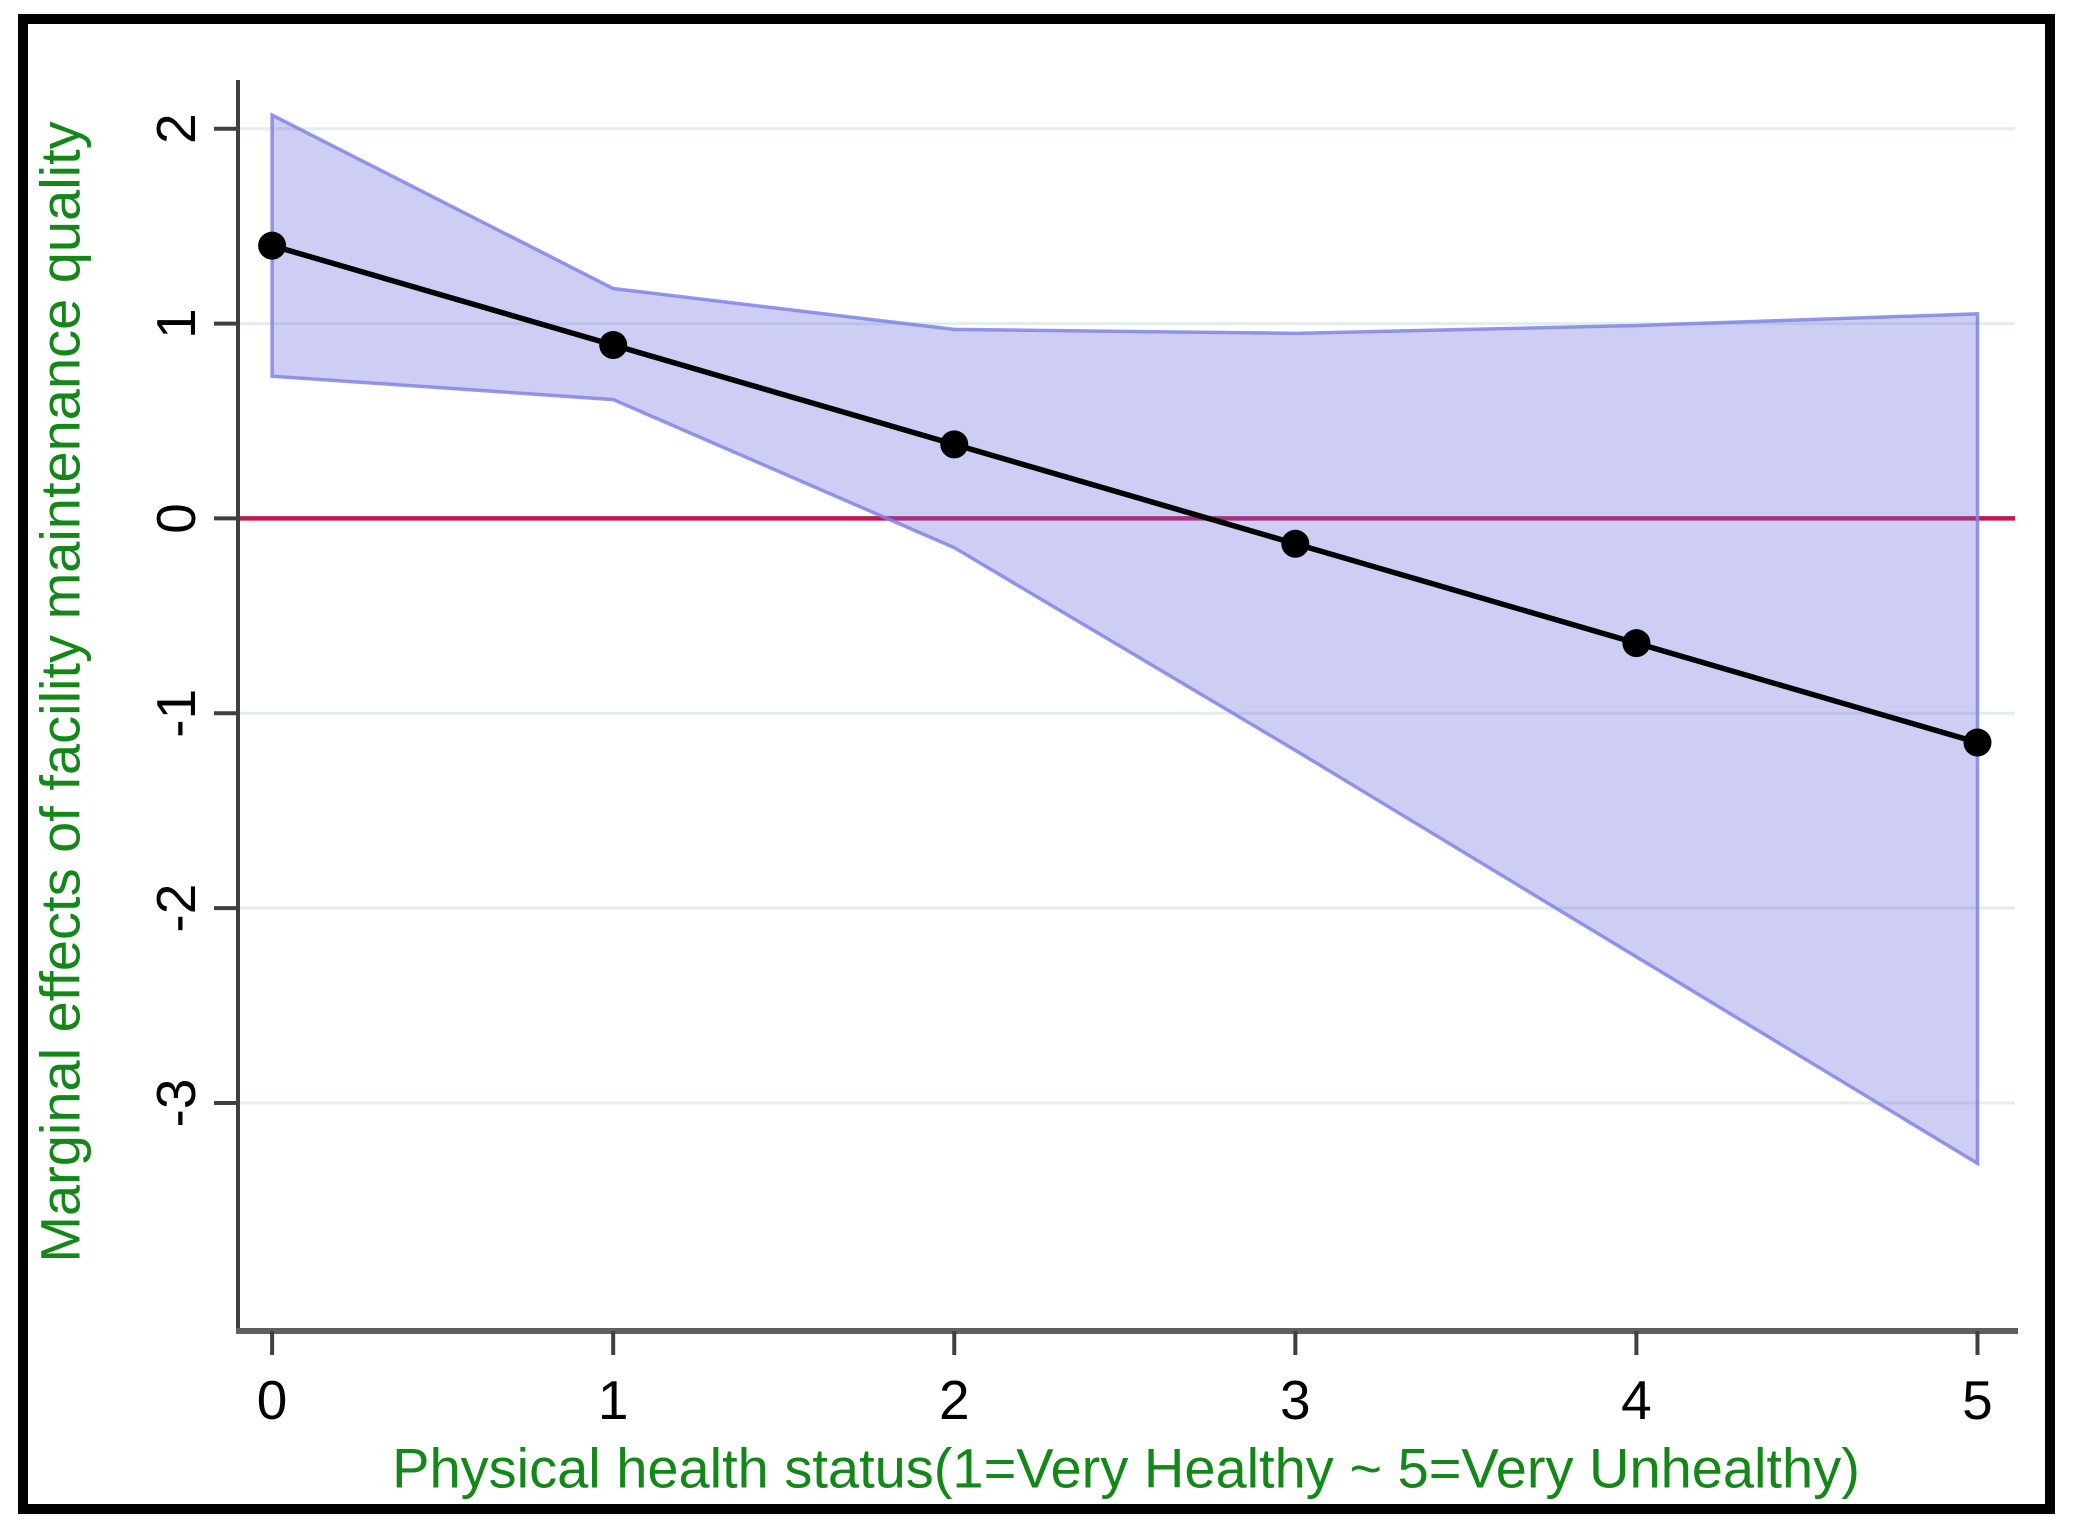  Describe the element at coordinates (176, 518) in the screenshot. I see `y-tick-label: 0` at that location.